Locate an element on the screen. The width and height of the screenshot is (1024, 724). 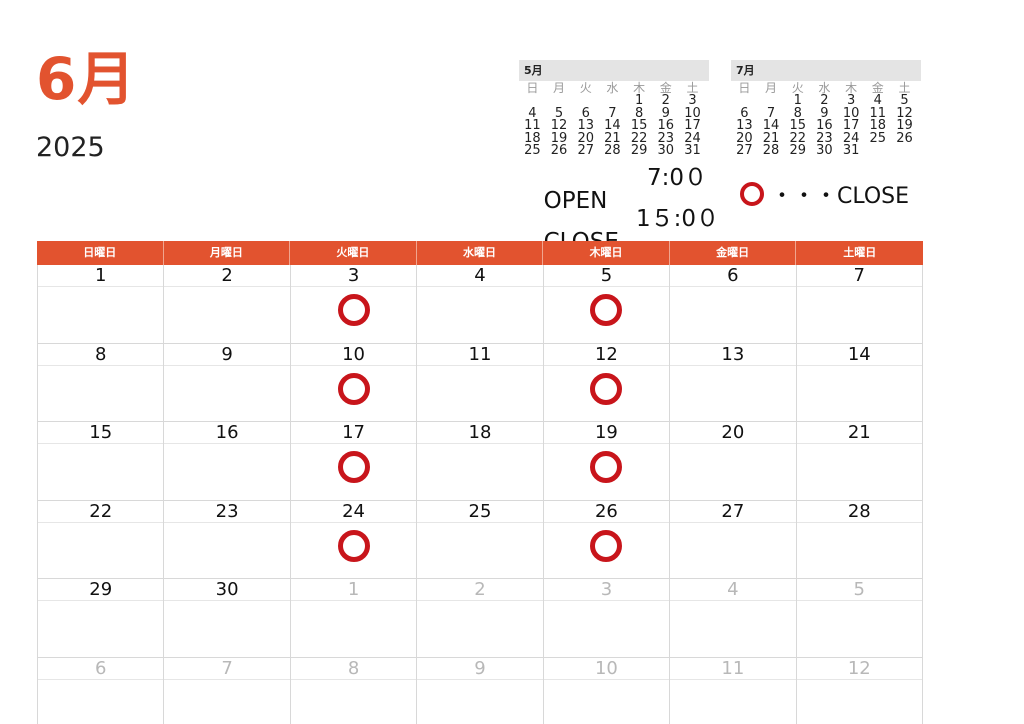
day-number: 8 is located at coordinates (353, 669).